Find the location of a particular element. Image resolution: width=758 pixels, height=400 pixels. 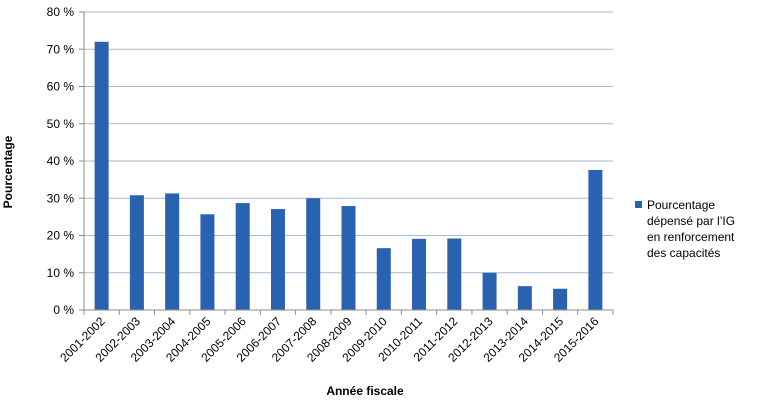

legend-label-line: dépensé par l’IG is located at coordinates (691, 221).